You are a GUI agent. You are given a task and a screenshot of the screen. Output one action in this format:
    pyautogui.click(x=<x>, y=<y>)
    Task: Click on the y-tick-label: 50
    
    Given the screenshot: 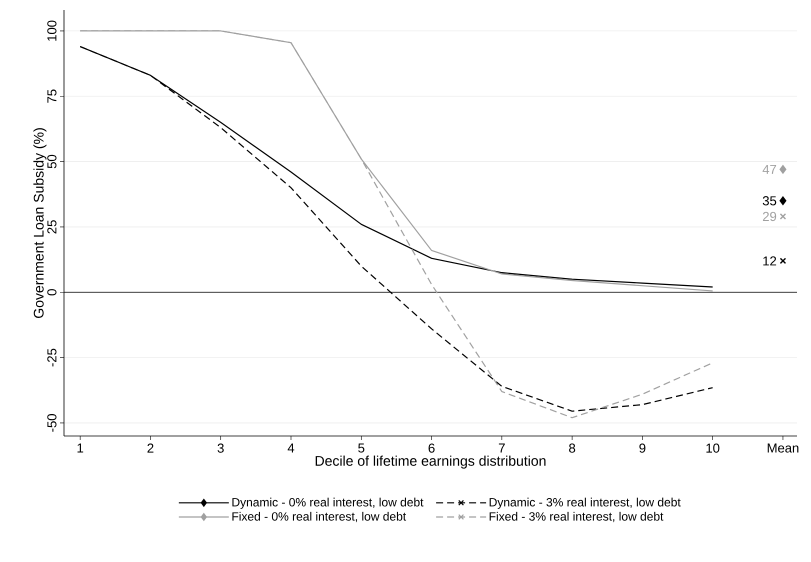 What is the action you would take?
    pyautogui.click(x=51, y=161)
    